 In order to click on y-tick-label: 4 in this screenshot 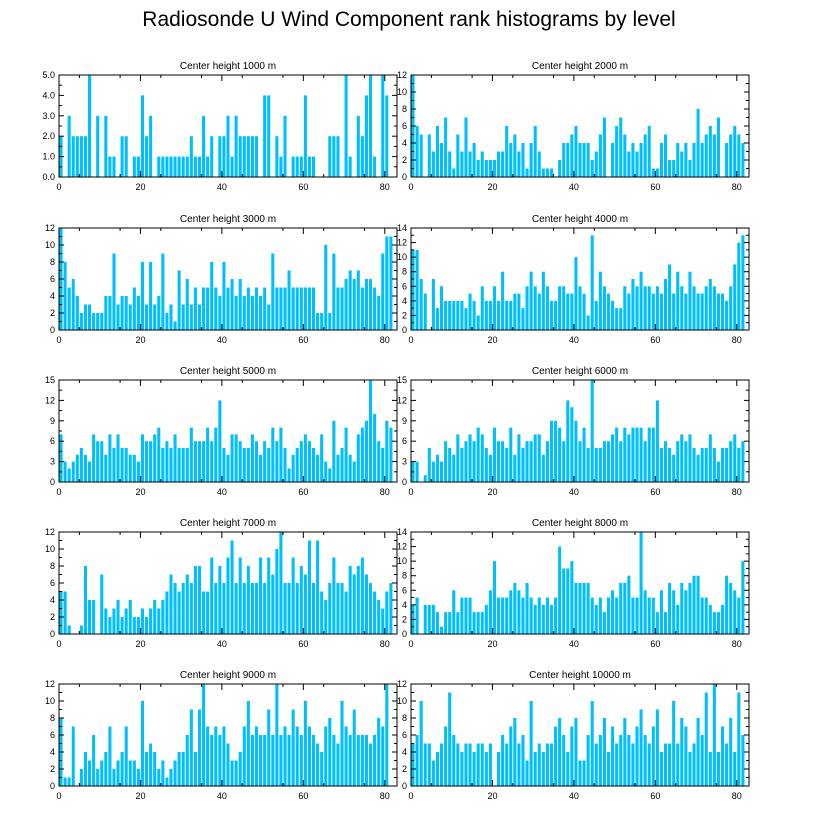, I will do `click(52, 600)`.